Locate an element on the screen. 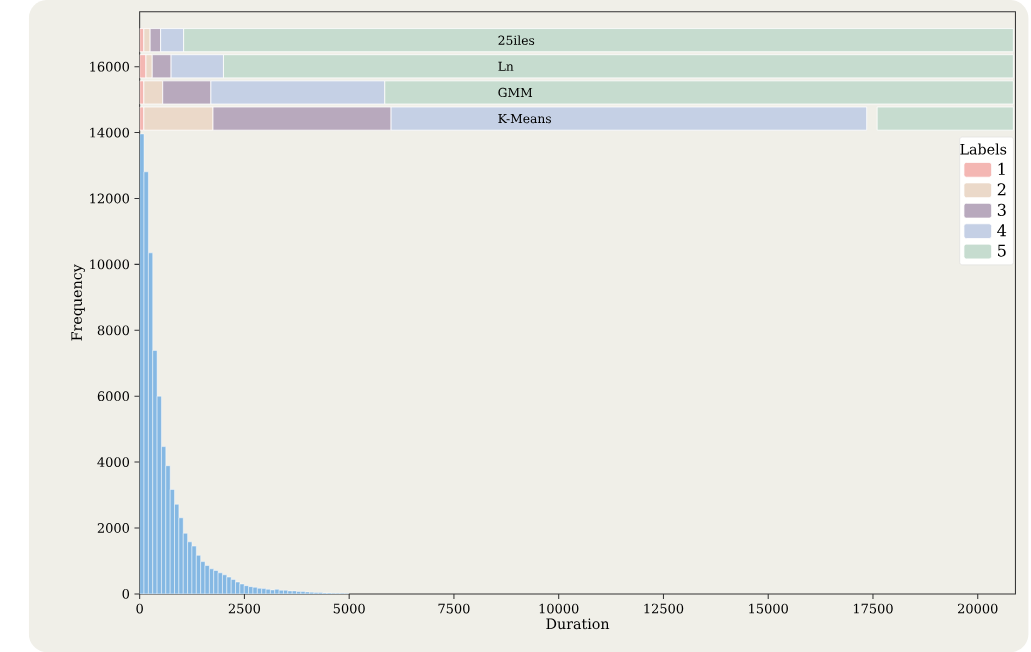 The height and width of the screenshot is (652, 1031). category-label: K-Means is located at coordinates (524, 118).